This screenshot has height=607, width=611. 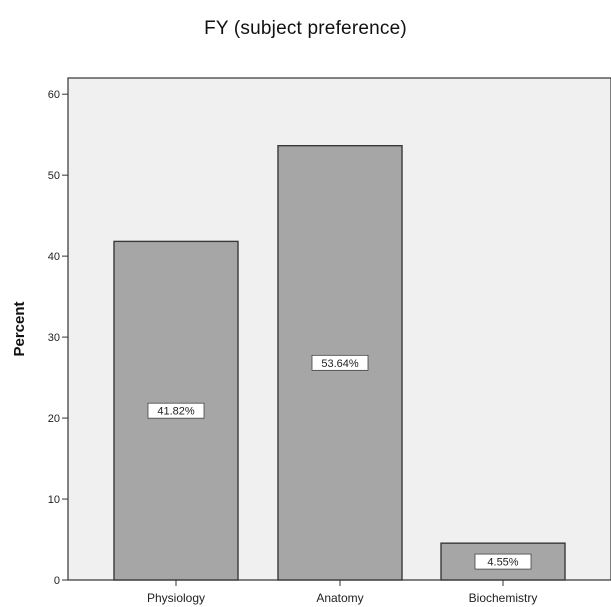 What do you see at coordinates (19, 328) in the screenshot?
I see `y-axis-label: Percent` at bounding box center [19, 328].